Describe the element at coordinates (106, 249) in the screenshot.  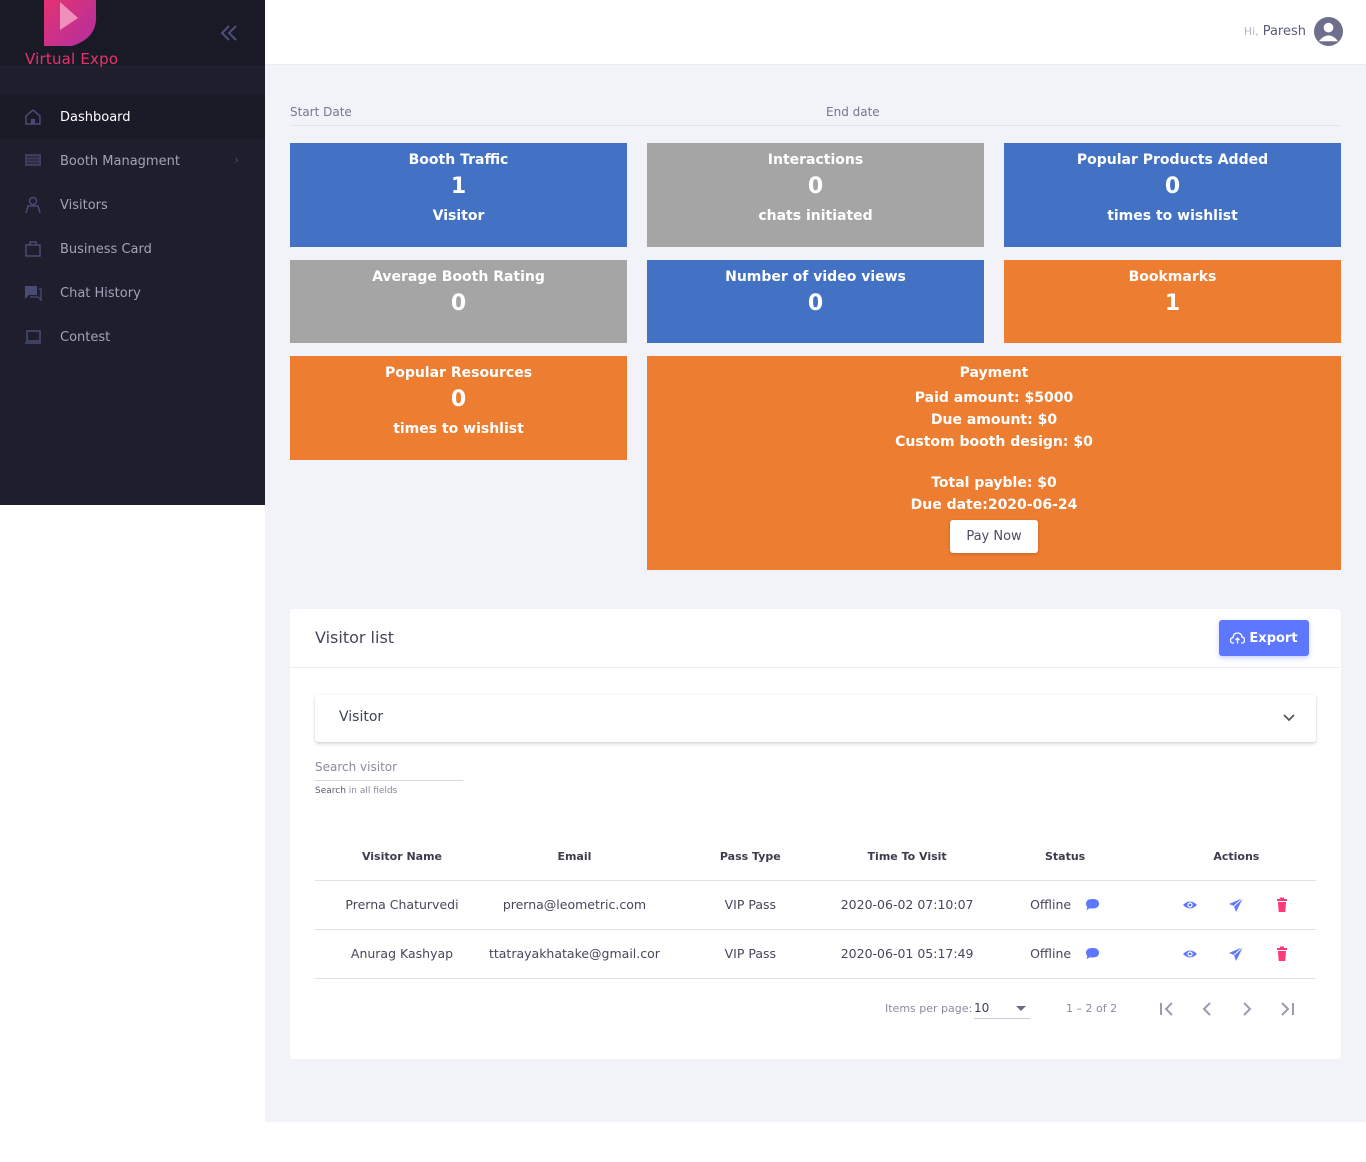
I see `sidebar-item-label: Business Card` at that location.